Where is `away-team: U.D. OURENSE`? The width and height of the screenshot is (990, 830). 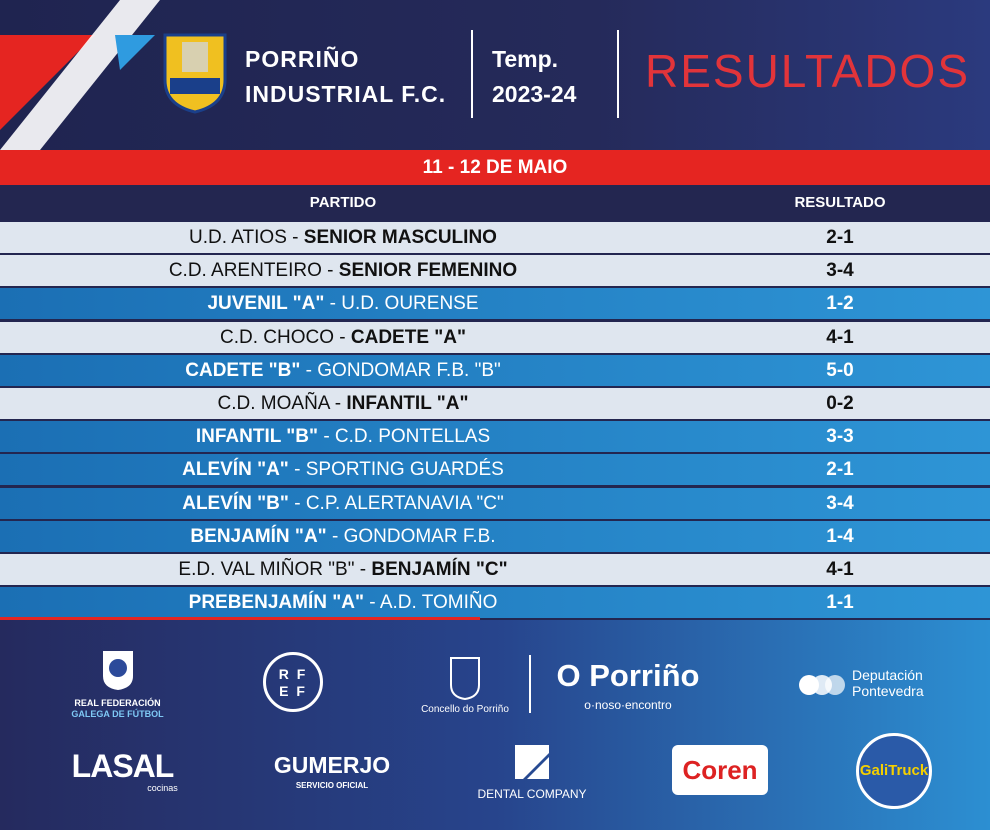
away-team: U.D. OURENSE is located at coordinates (410, 304).